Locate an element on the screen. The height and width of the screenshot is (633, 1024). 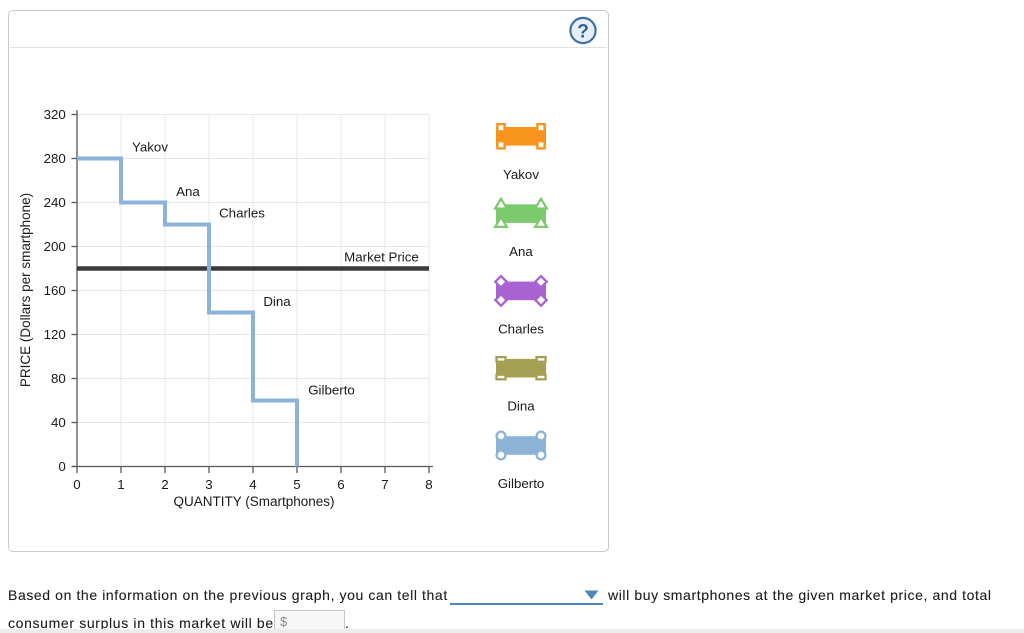
svg-text: 2 is located at coordinates (164, 484).